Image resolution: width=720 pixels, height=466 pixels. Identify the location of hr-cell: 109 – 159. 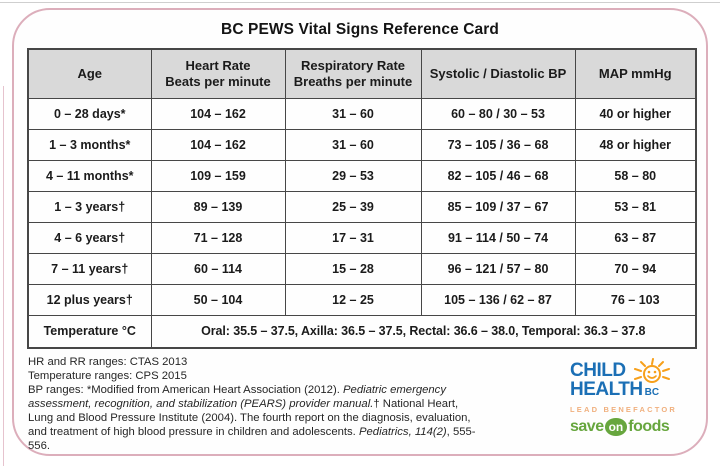
(218, 175).